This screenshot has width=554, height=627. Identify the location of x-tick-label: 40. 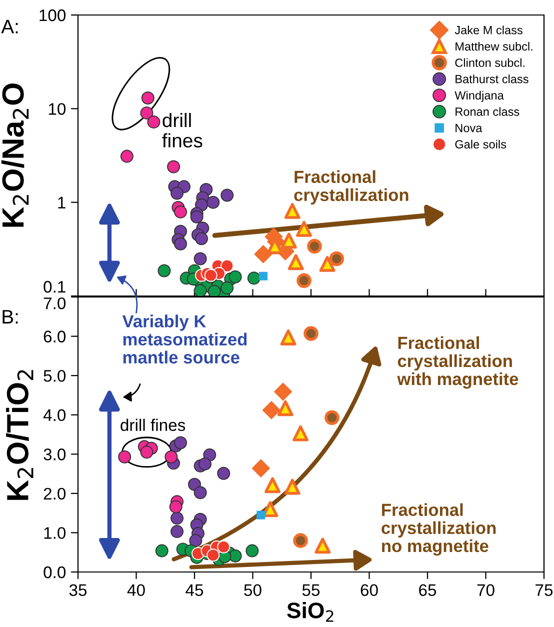
(136, 590).